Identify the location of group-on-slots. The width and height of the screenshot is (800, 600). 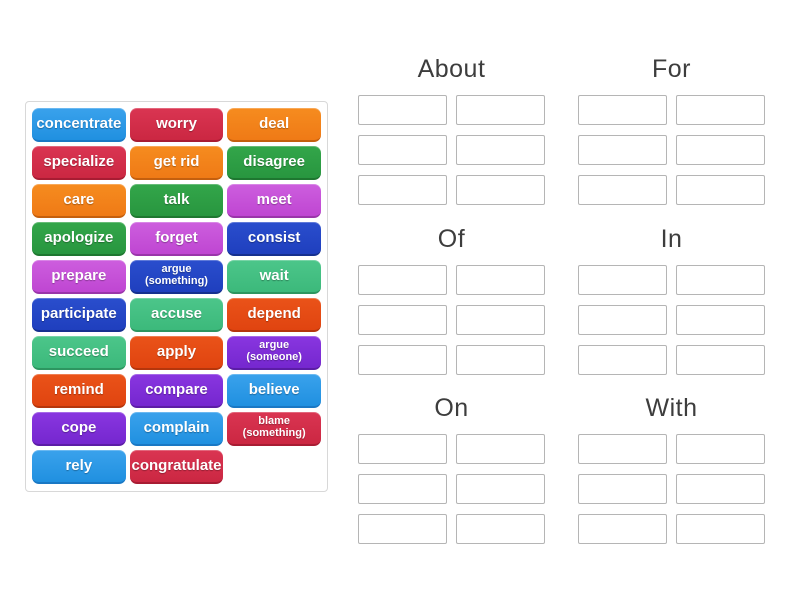
(451, 489).